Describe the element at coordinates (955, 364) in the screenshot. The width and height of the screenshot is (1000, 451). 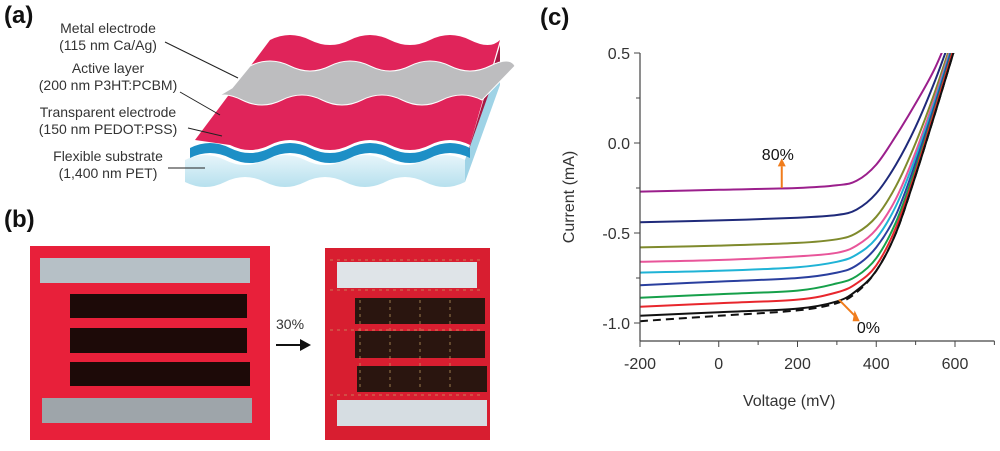
I see `x-tick-label: 600` at that location.